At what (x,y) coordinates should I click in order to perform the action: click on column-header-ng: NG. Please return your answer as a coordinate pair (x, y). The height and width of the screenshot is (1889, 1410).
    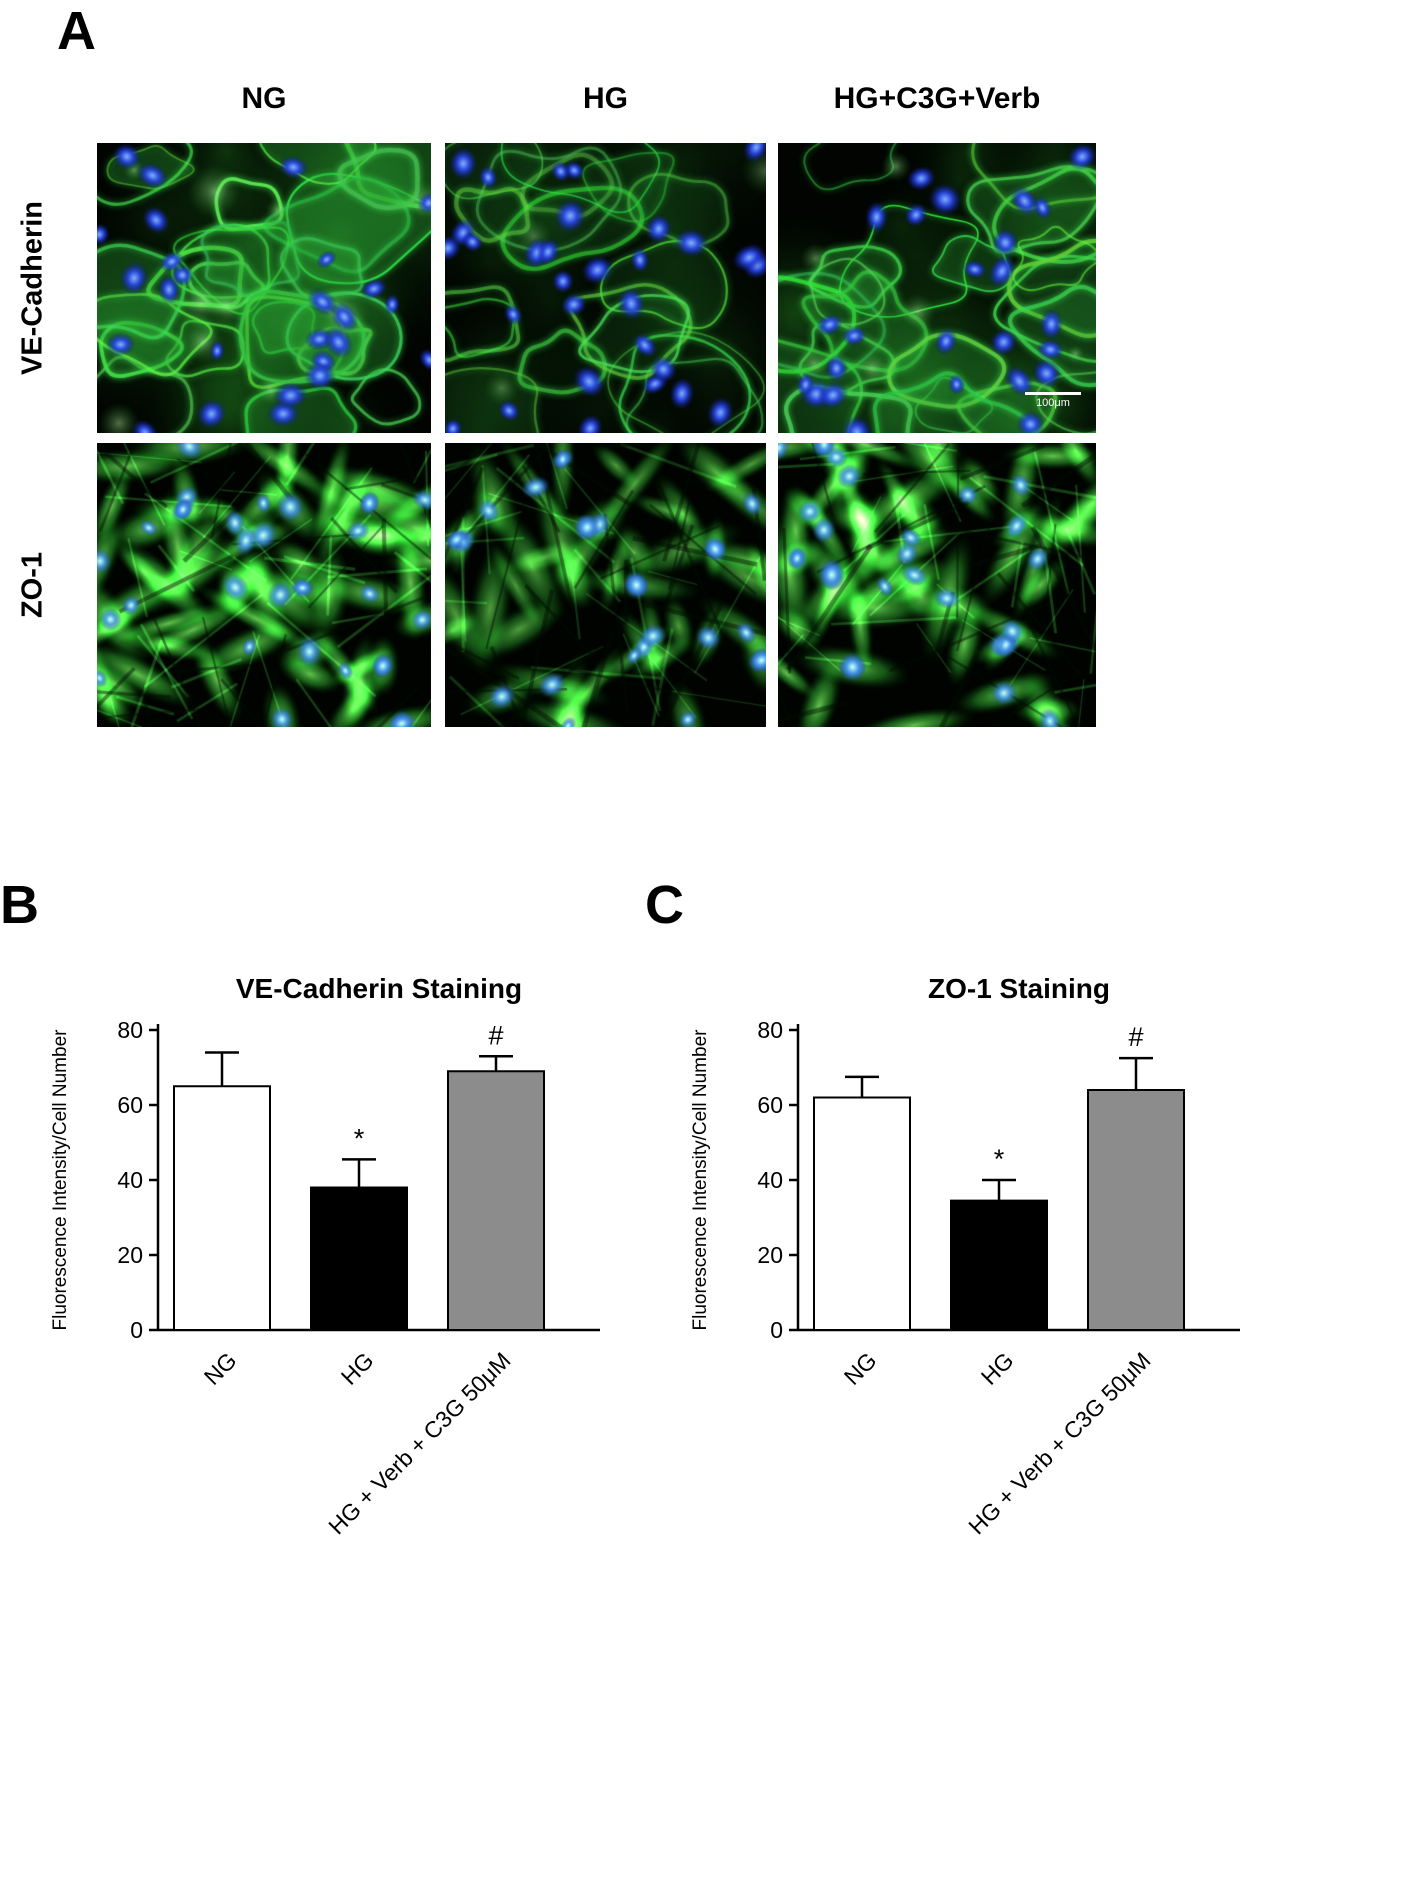
    Looking at the image, I should click on (264, 98).